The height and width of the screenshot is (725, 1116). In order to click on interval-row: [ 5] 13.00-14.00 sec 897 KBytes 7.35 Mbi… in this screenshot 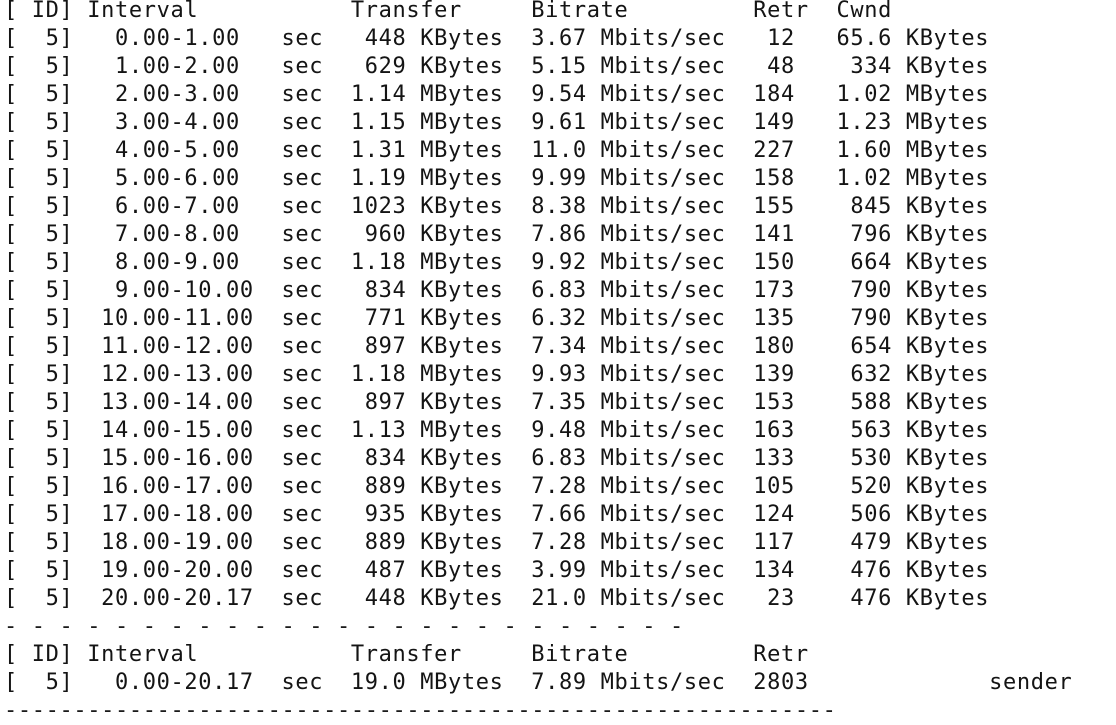, I will do `click(497, 402)`.